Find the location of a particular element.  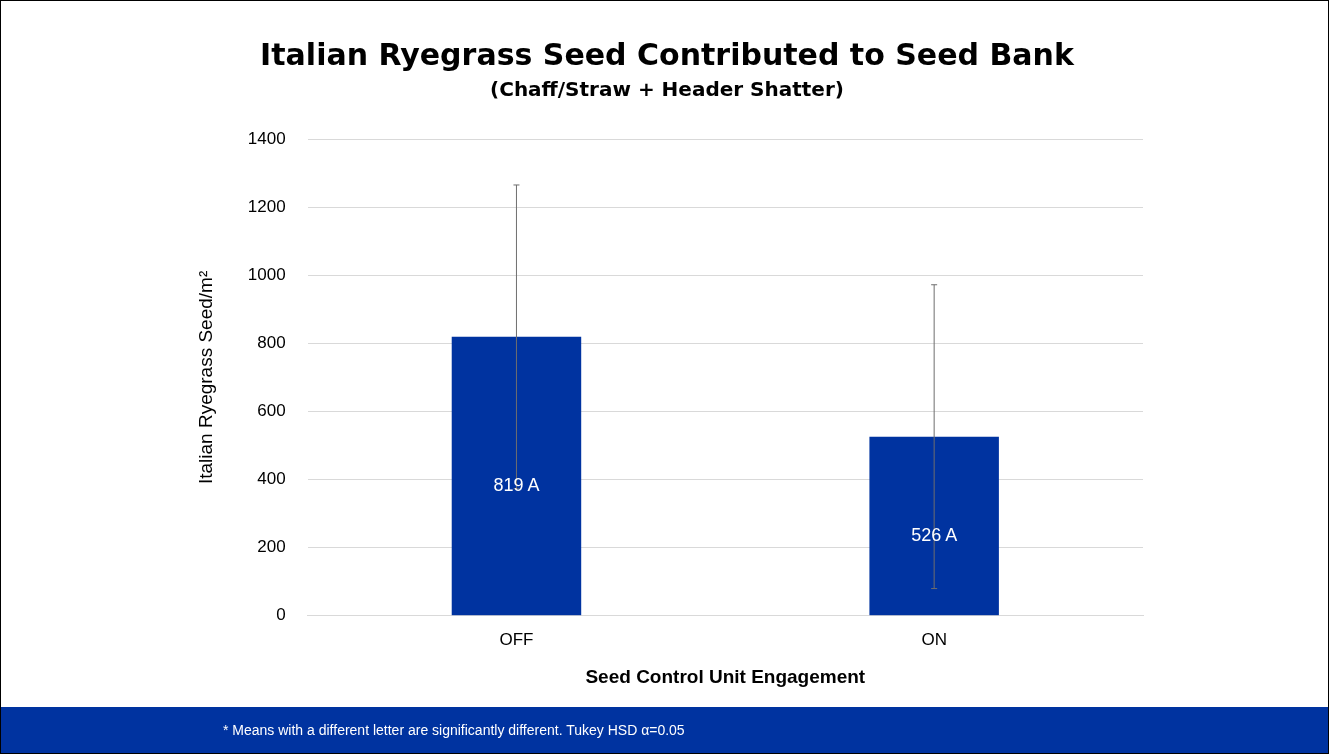

chart-subtitle: (Chaff/Straw + Header Shatter) is located at coordinates (667, 89).